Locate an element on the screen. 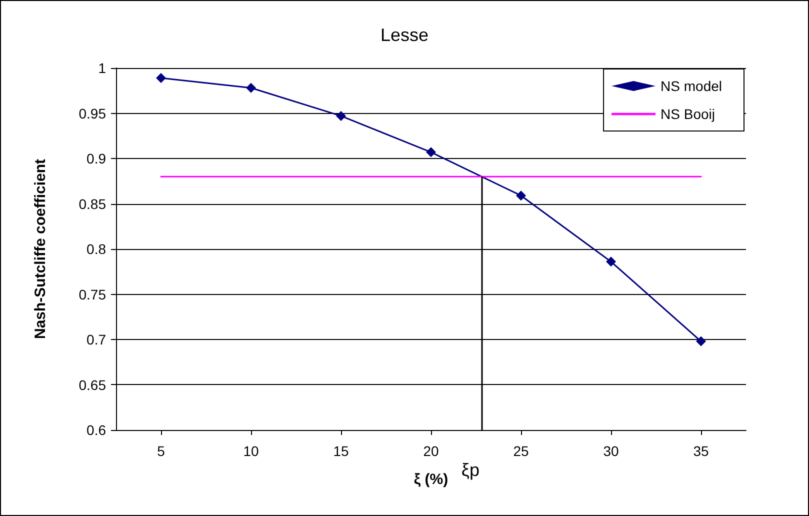 This screenshot has height=516, width=809. x-tick-label: 5 is located at coordinates (161, 451).